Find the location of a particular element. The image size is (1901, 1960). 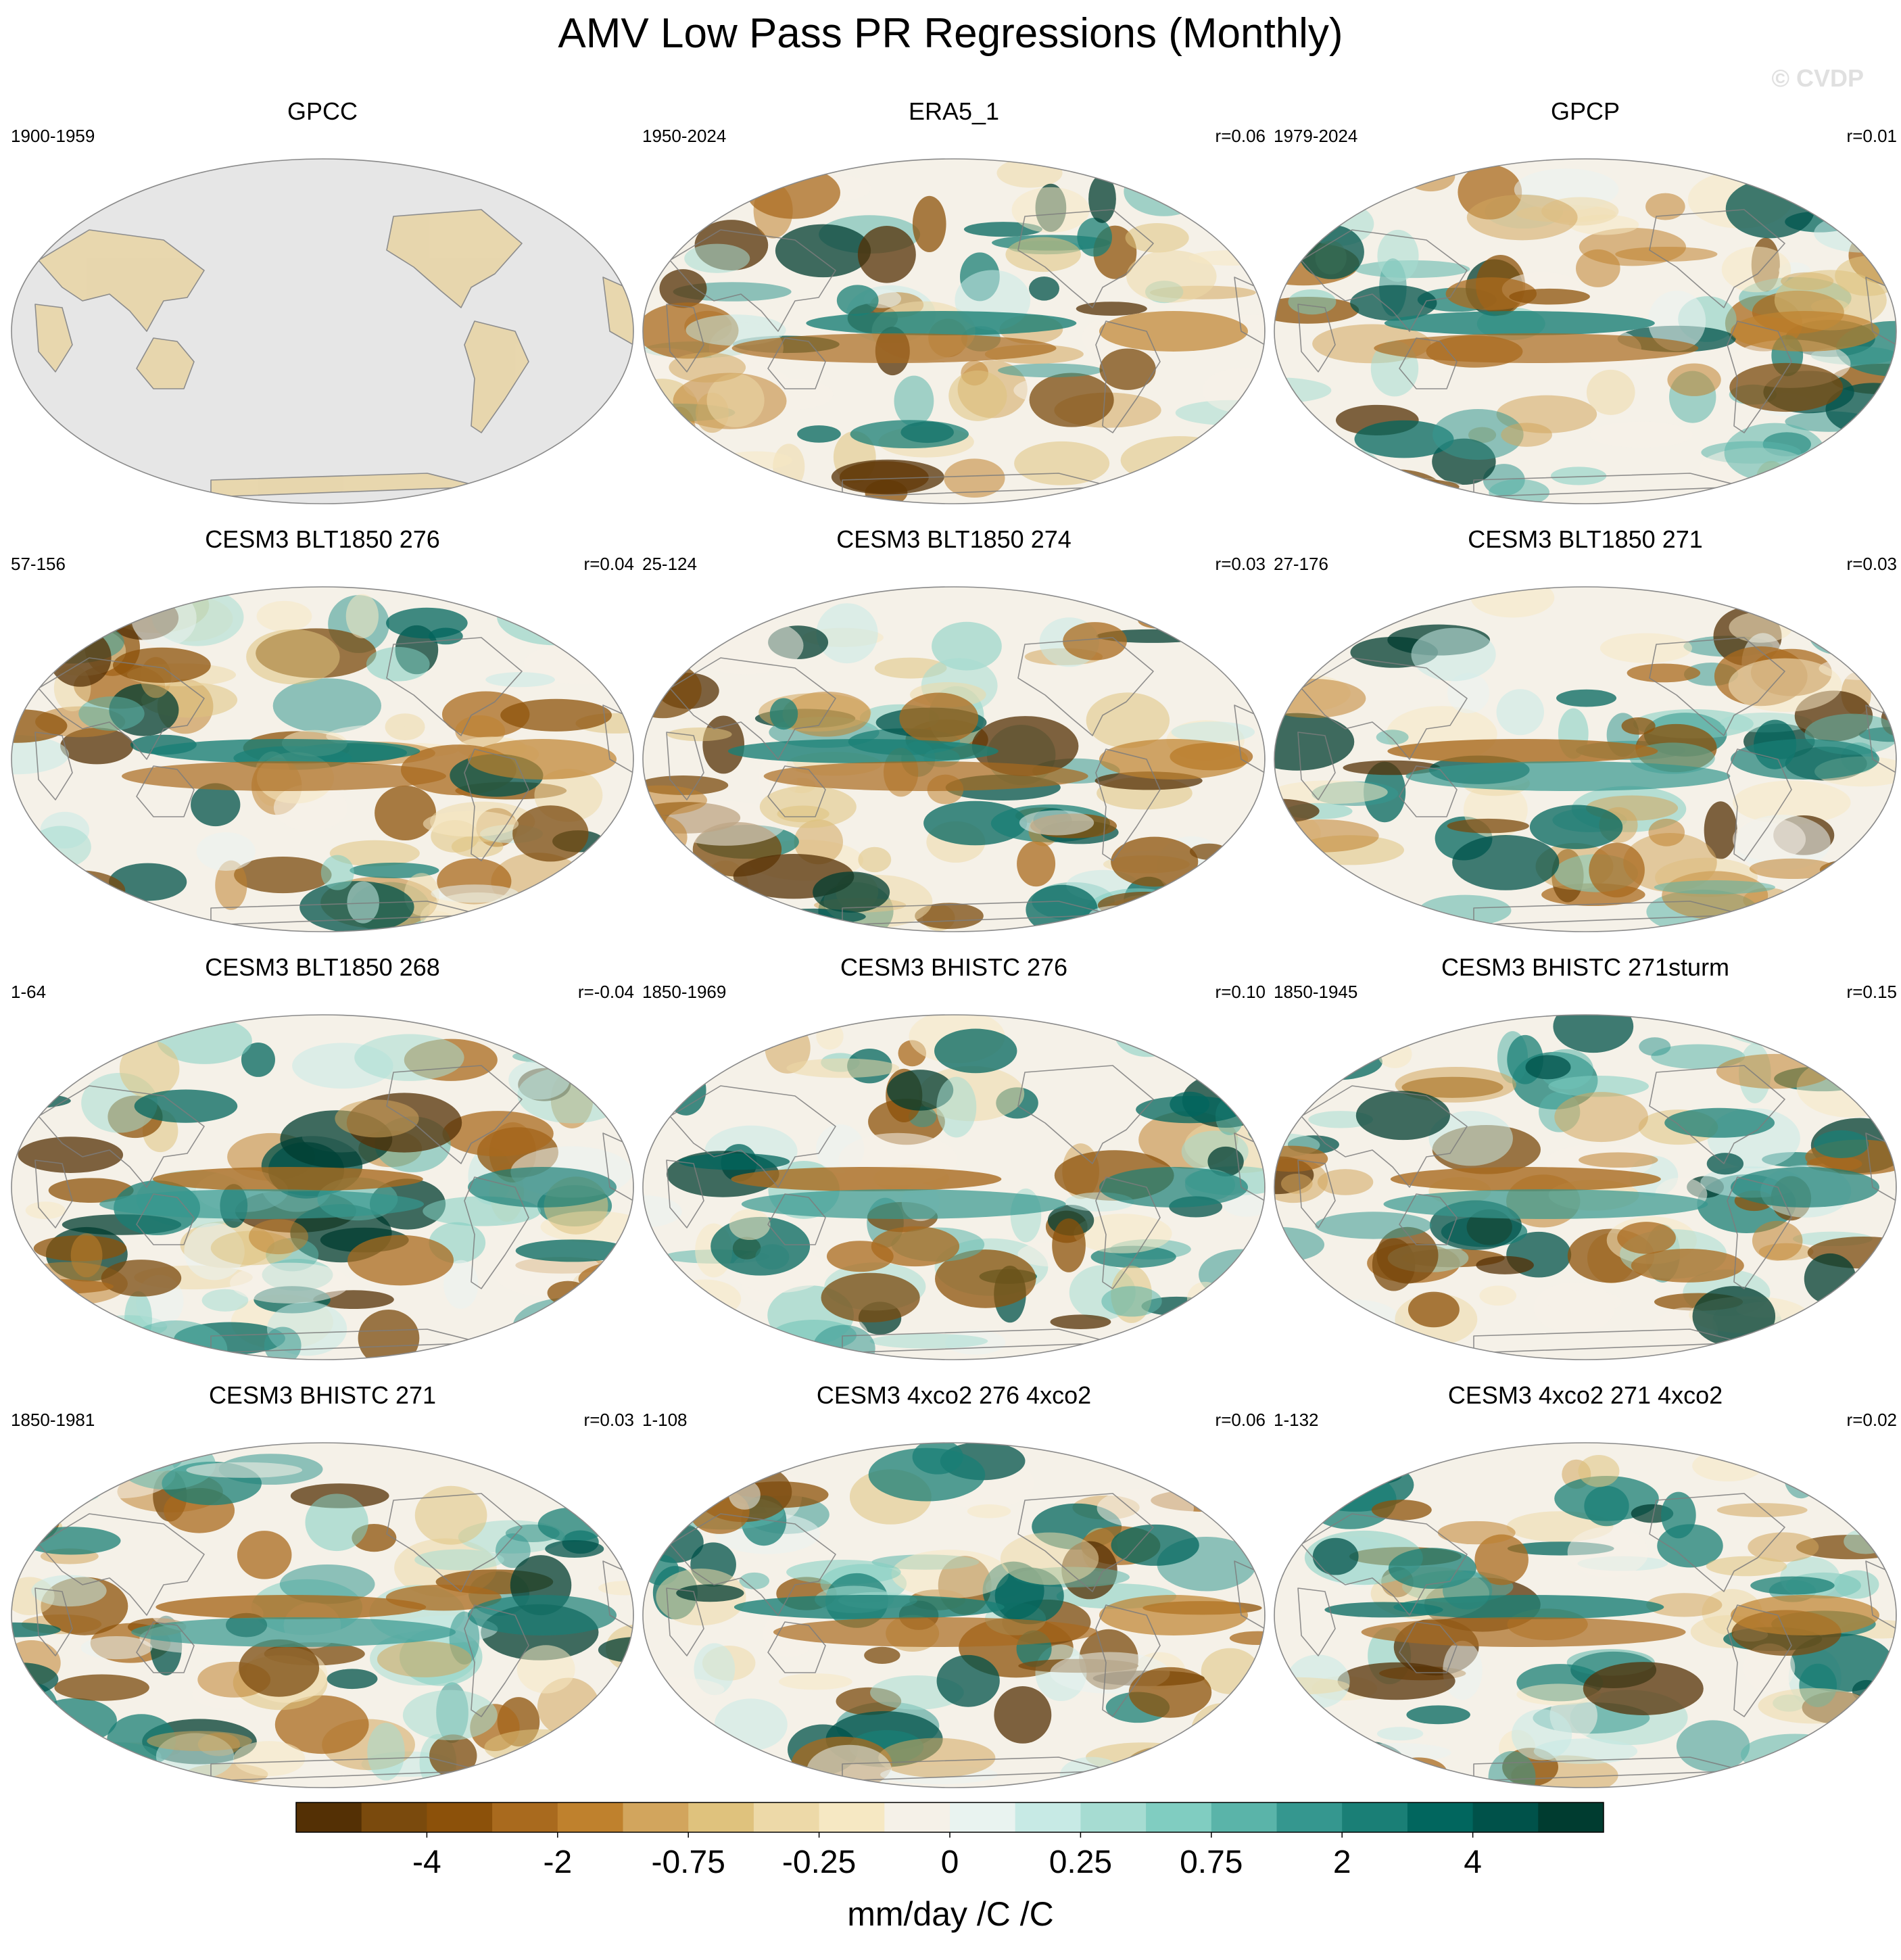

map-panel: CESM3 4xco2 276 4xco2 1-108 r=0.06 is located at coordinates (954, 1584).